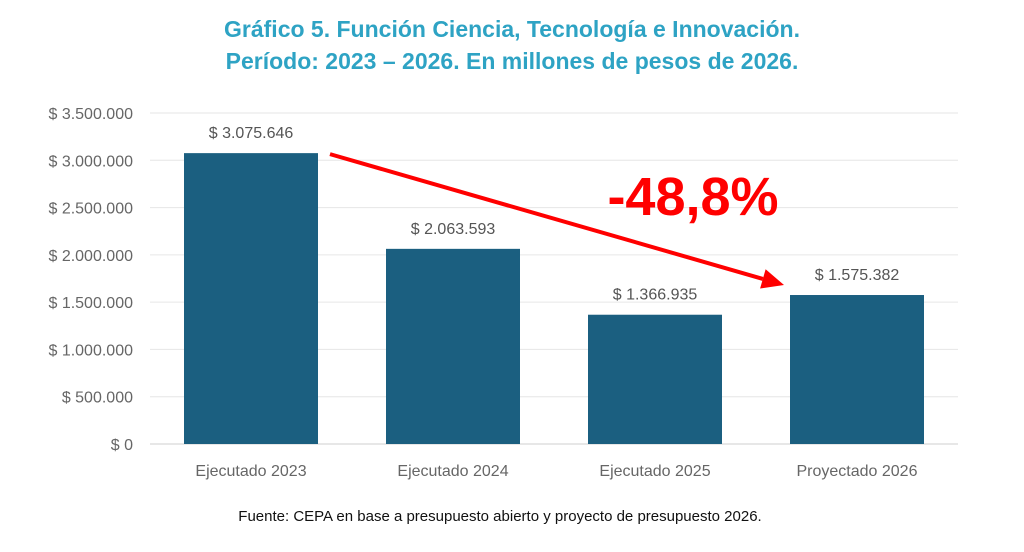 Image resolution: width=1024 pixels, height=552 pixels. What do you see at coordinates (250, 471) in the screenshot?
I see `x-tick-label: Ejecutado 2023` at bounding box center [250, 471].